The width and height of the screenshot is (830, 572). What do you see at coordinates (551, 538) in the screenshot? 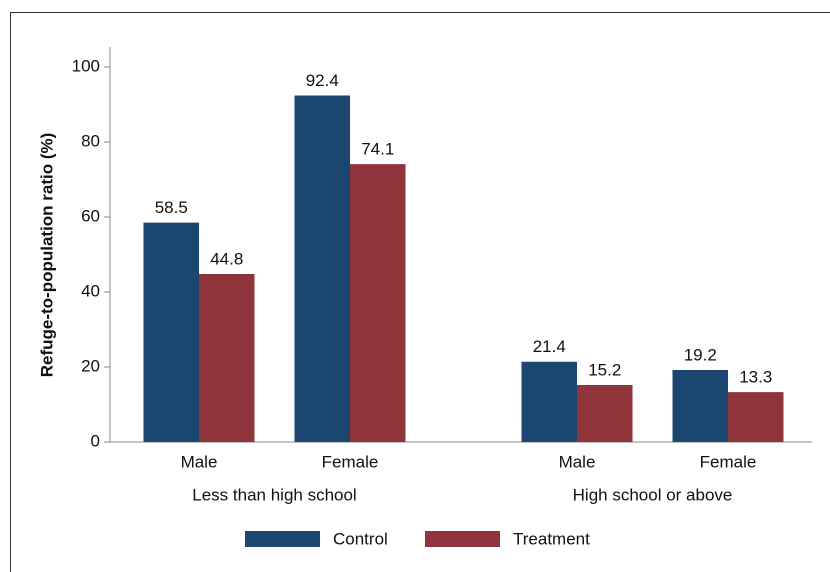
I see `legend-label: Treatment` at bounding box center [551, 538].